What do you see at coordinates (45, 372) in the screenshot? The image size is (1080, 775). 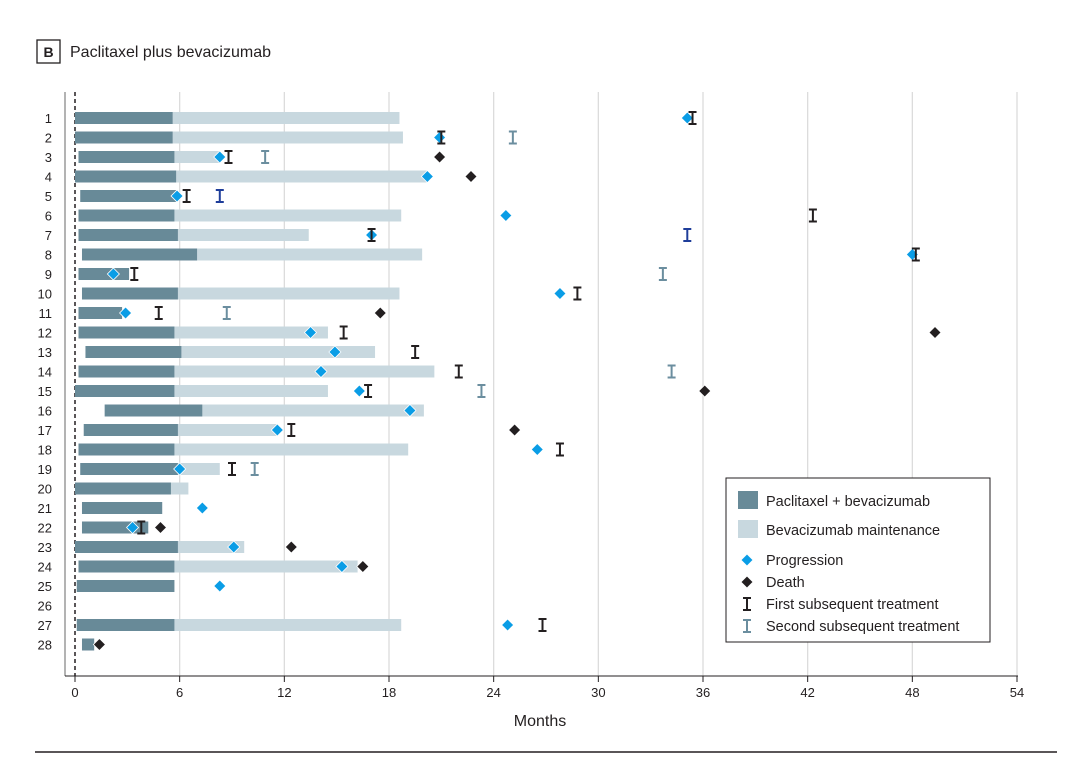 I see `patient-label: 14` at bounding box center [45, 372].